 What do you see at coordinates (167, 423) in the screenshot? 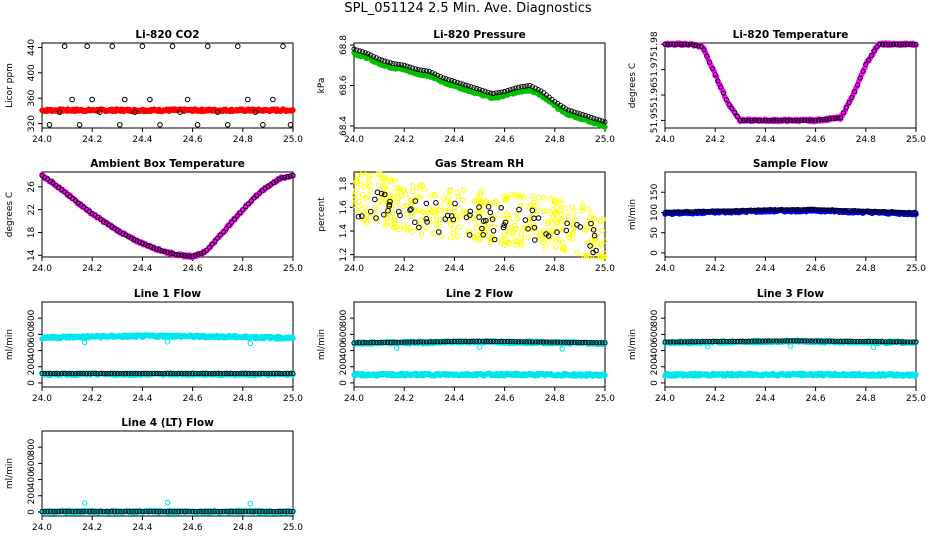
I see `panel-title-line-4-lt-flow: Line 4 (LT) Flow` at bounding box center [167, 423].